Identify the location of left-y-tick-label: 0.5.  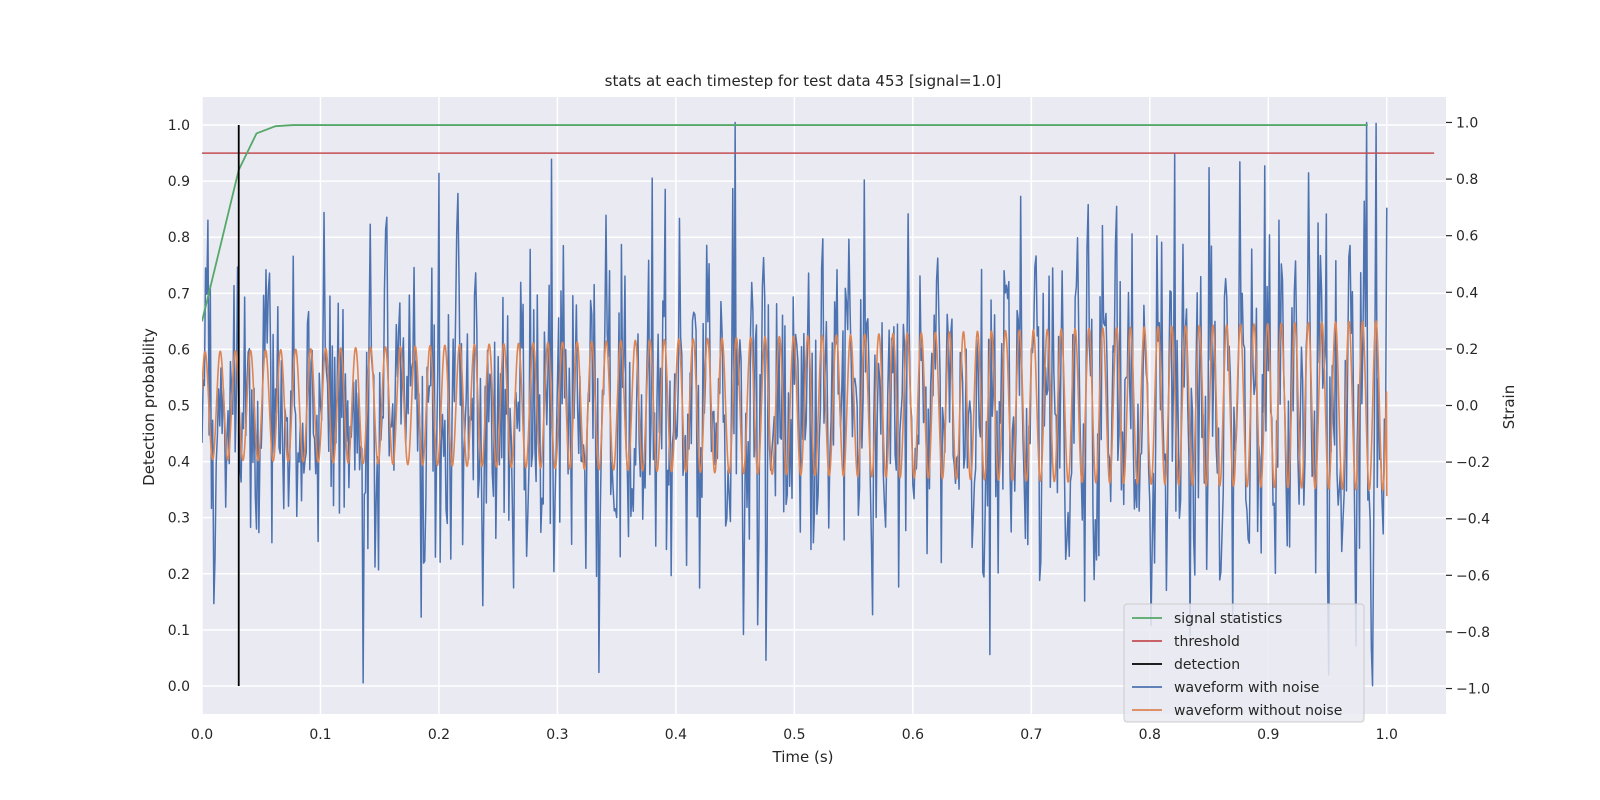
(179, 407).